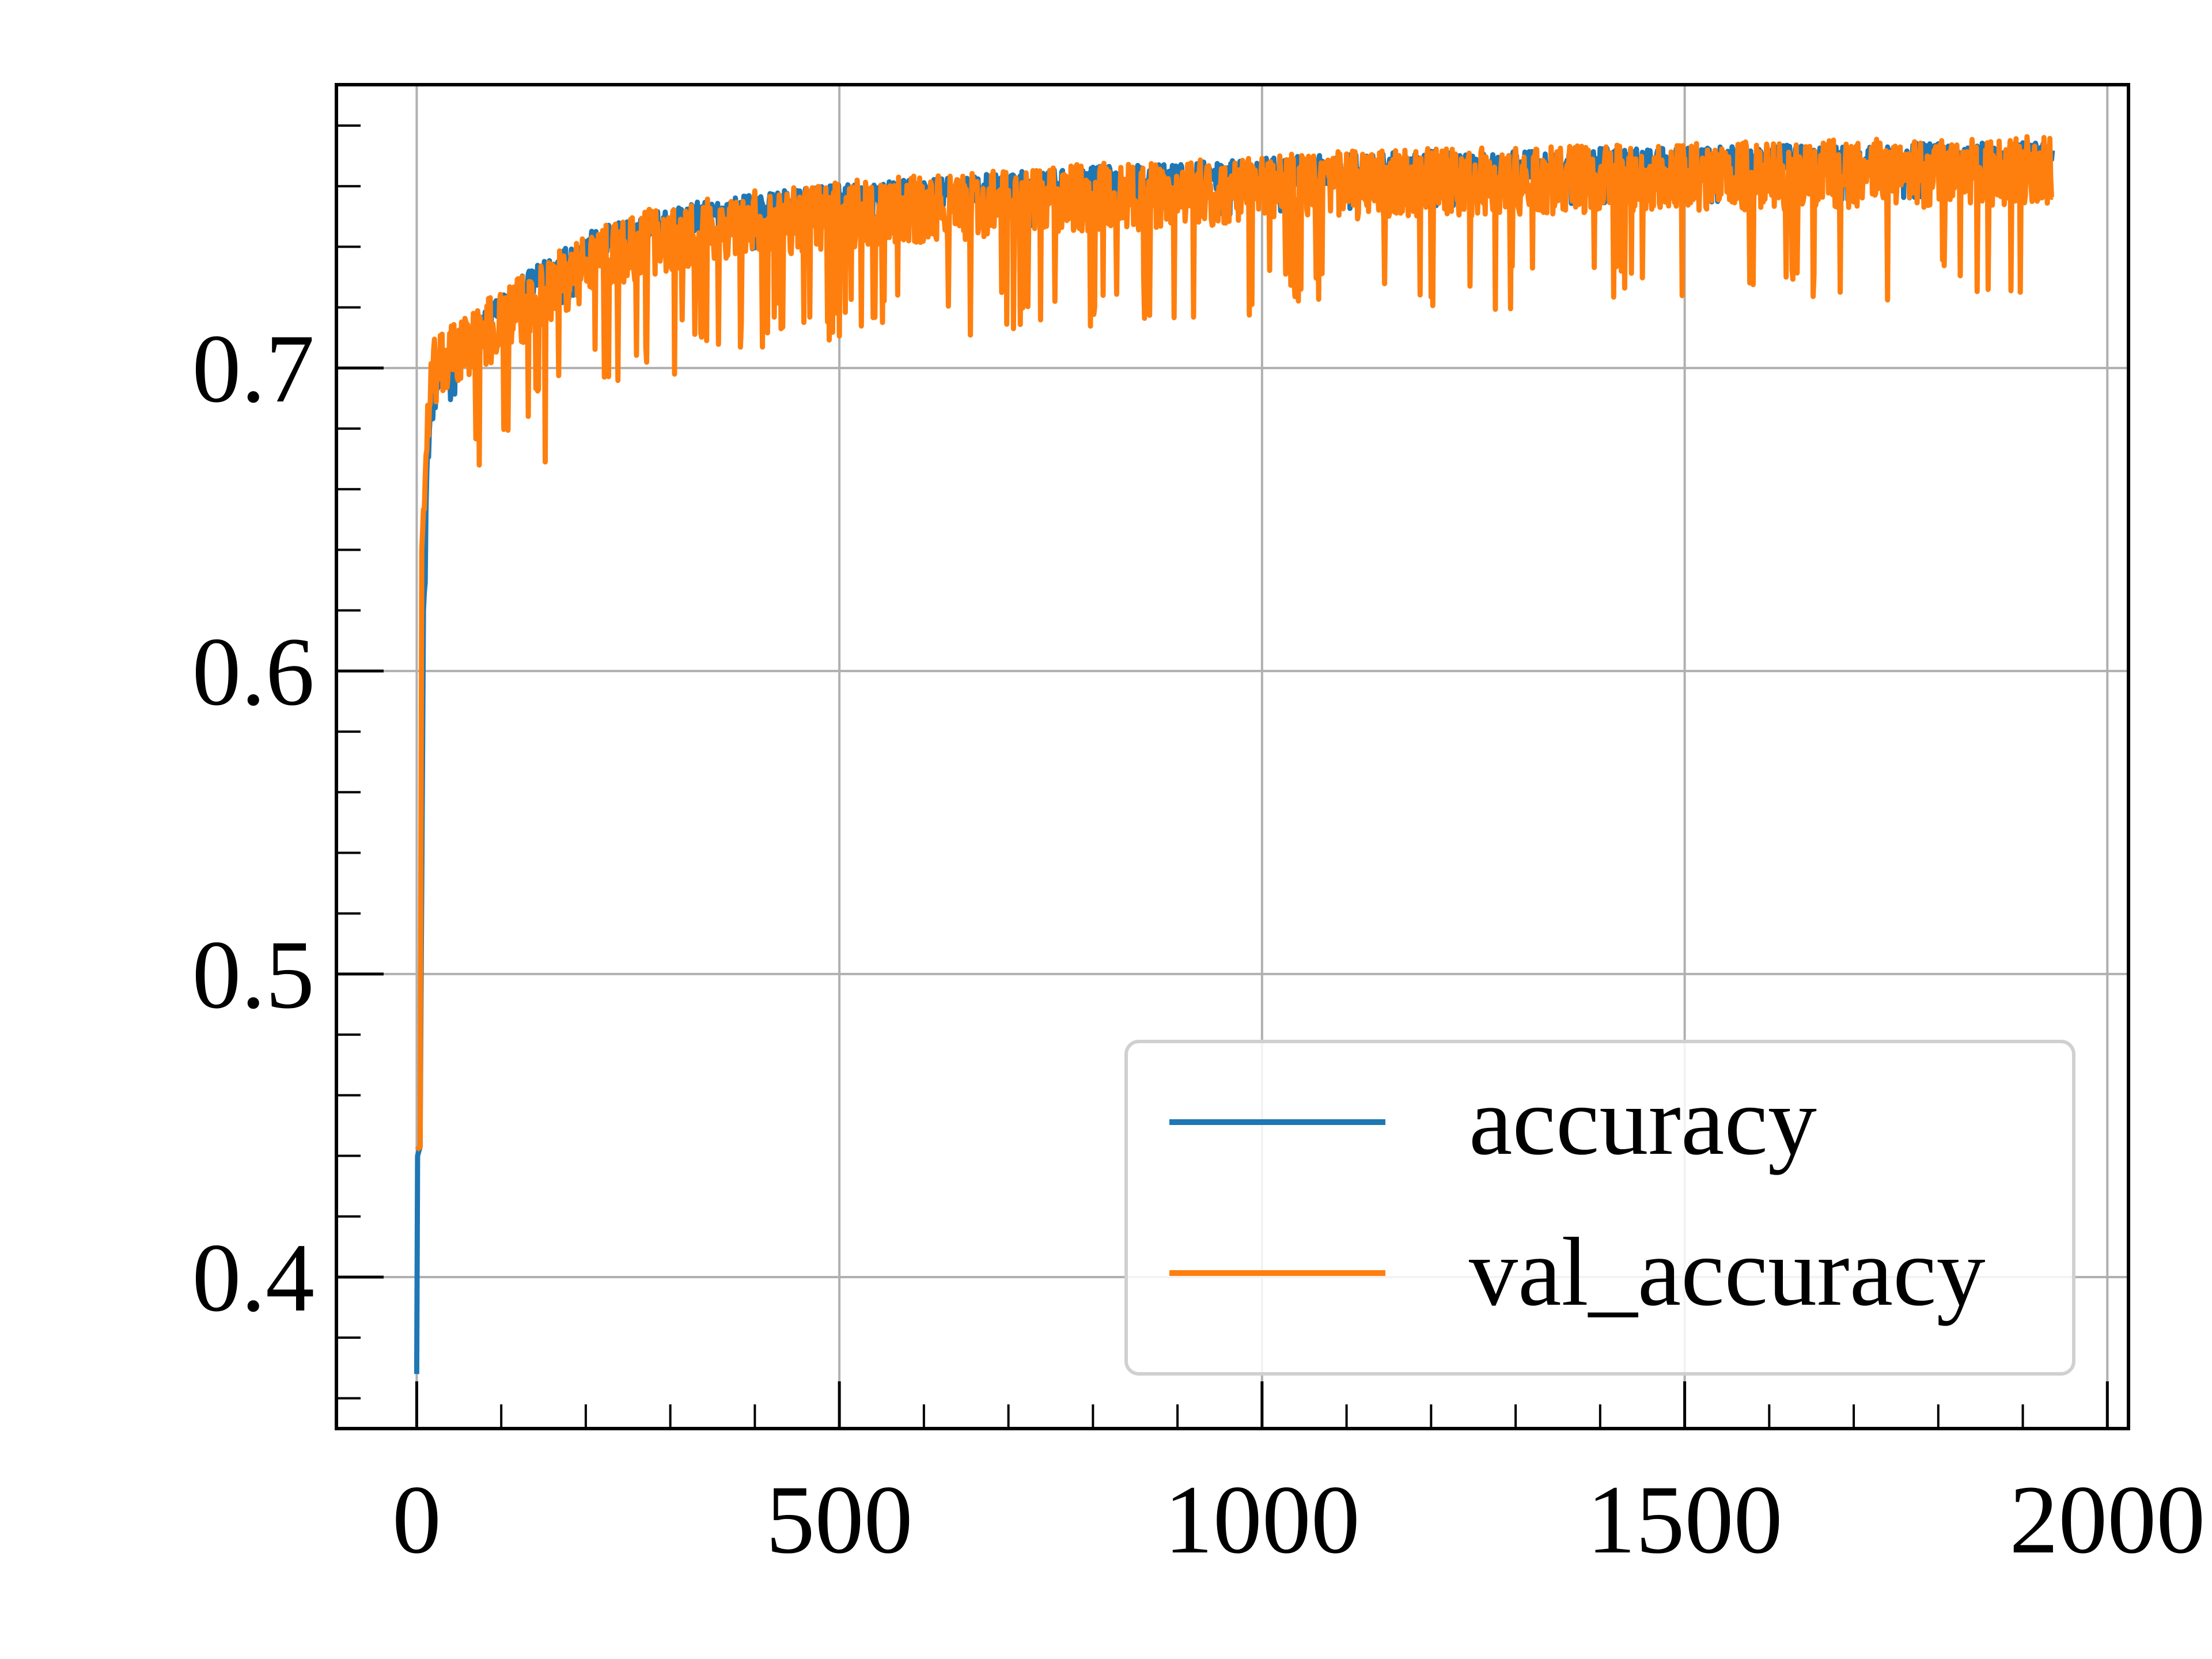  I want to click on y-tick-label: 0.5, so click(253, 975).